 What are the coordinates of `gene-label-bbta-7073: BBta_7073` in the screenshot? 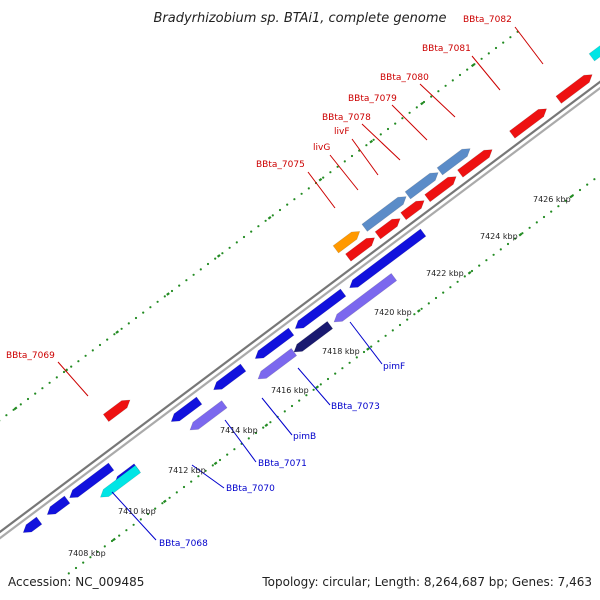 It's located at (355, 407).